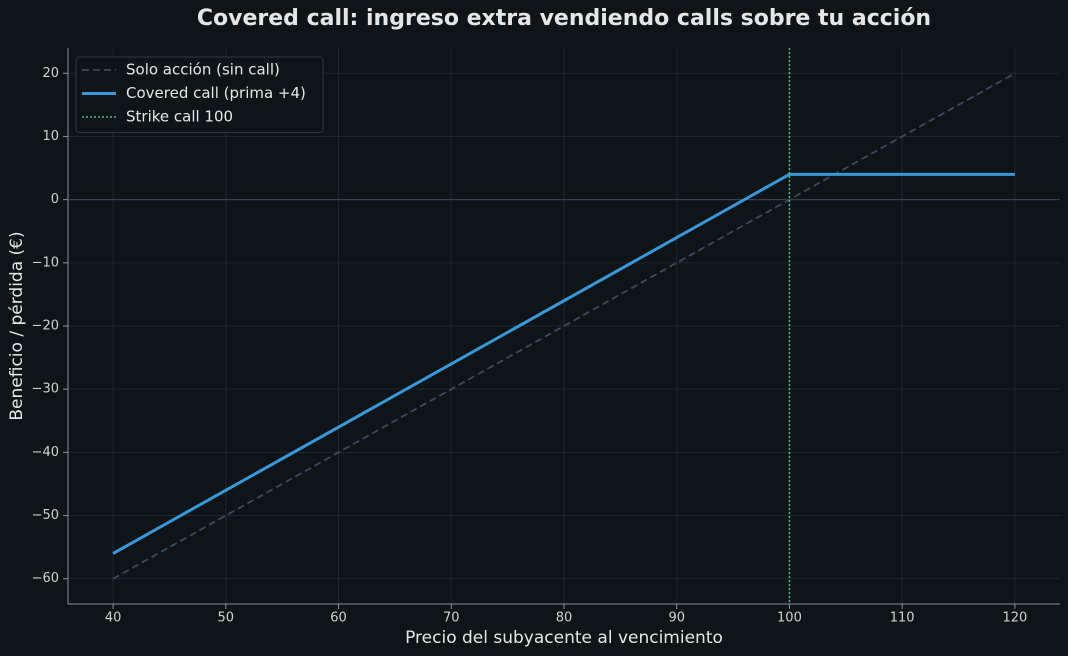  What do you see at coordinates (179, 117) in the screenshot?
I see `legend-label: Strike call 100` at bounding box center [179, 117].